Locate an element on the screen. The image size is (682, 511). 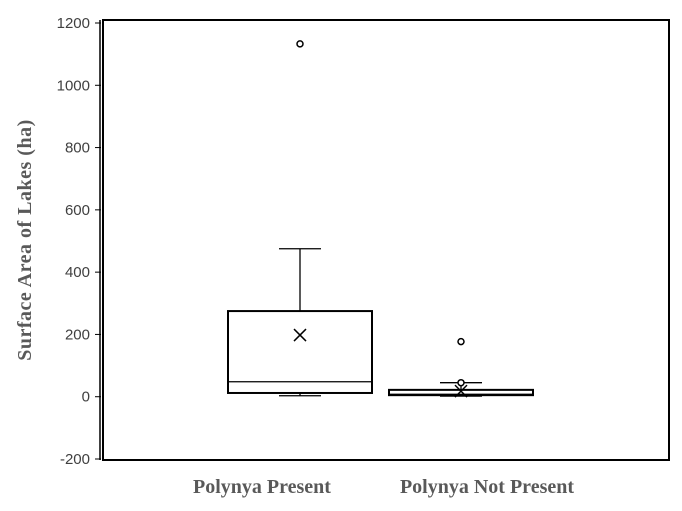
x-category-label: Polynya Not Present is located at coordinates (487, 487).